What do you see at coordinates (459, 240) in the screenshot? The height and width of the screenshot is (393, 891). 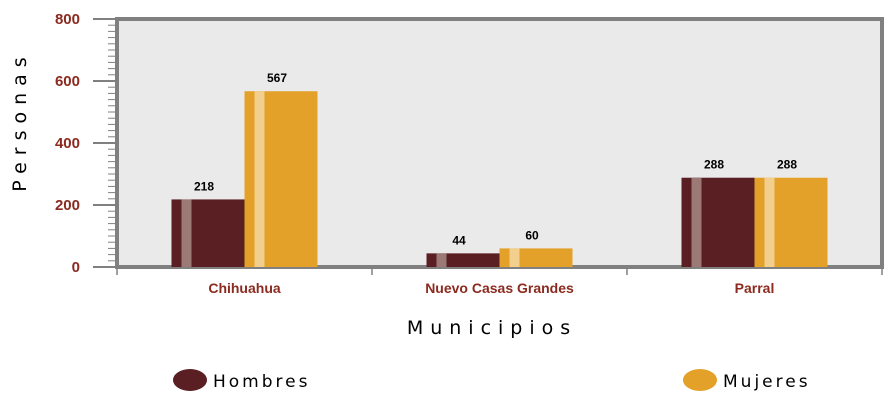 I see `data-label: 44` at bounding box center [459, 240].